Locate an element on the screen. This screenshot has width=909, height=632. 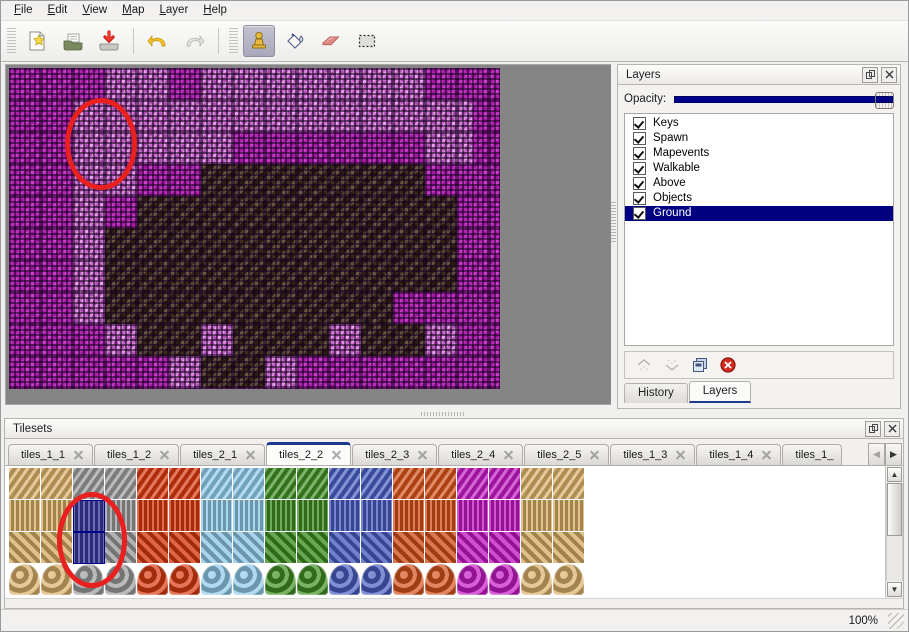
tab-history: History is located at coordinates (656, 393).